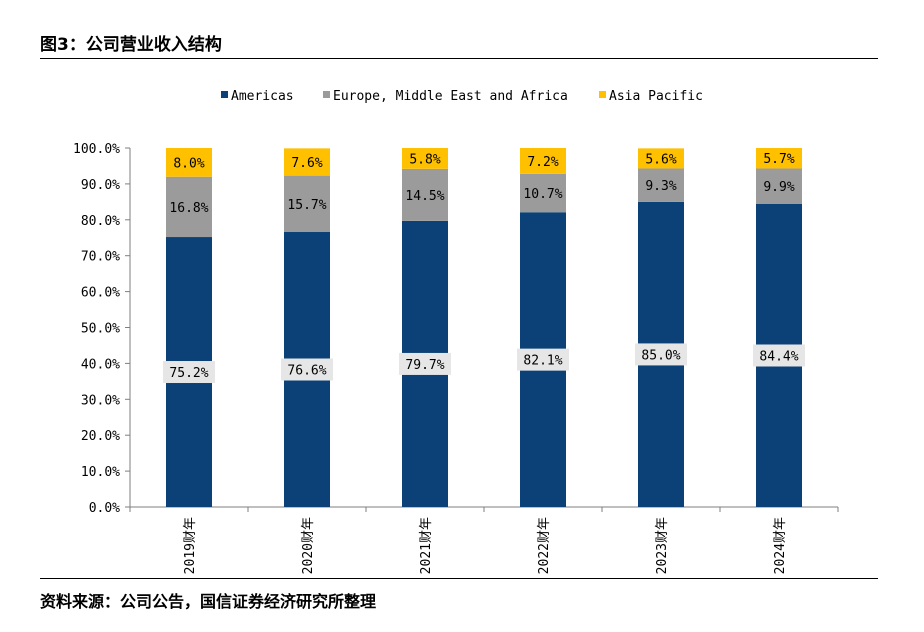  What do you see at coordinates (100, 185) in the screenshot?
I see `y-tick-label: 90.0%` at bounding box center [100, 185].